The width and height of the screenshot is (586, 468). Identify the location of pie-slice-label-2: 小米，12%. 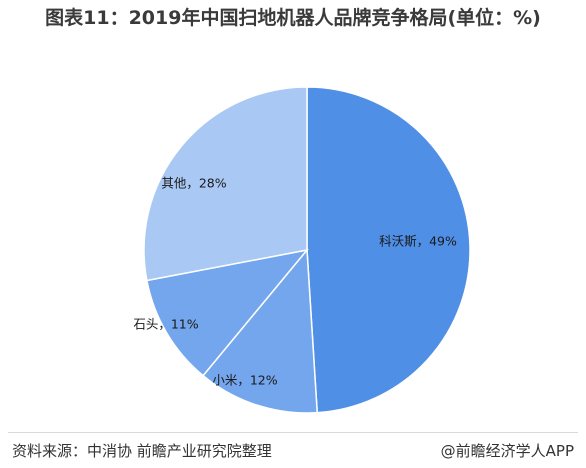
(244, 380).